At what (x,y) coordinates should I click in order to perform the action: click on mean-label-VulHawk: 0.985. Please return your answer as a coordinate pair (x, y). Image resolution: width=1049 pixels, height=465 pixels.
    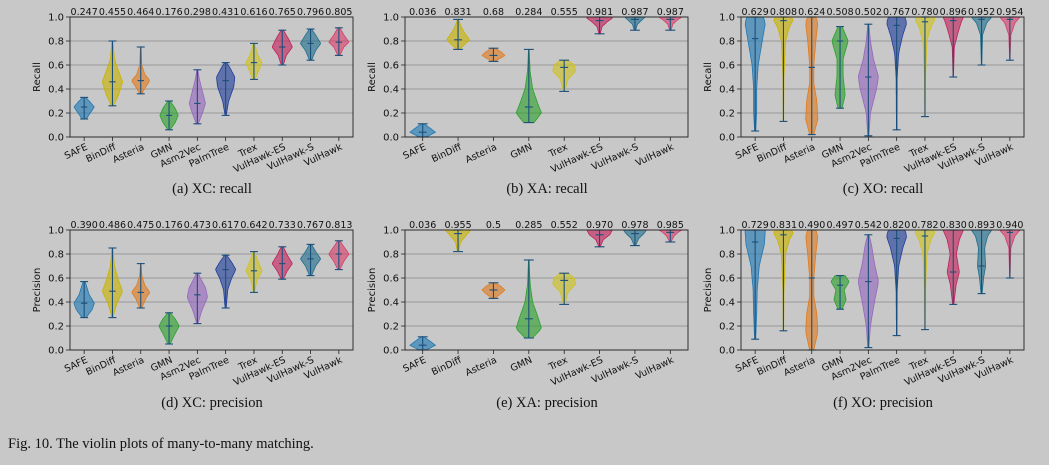
    Looking at the image, I should click on (670, 225).